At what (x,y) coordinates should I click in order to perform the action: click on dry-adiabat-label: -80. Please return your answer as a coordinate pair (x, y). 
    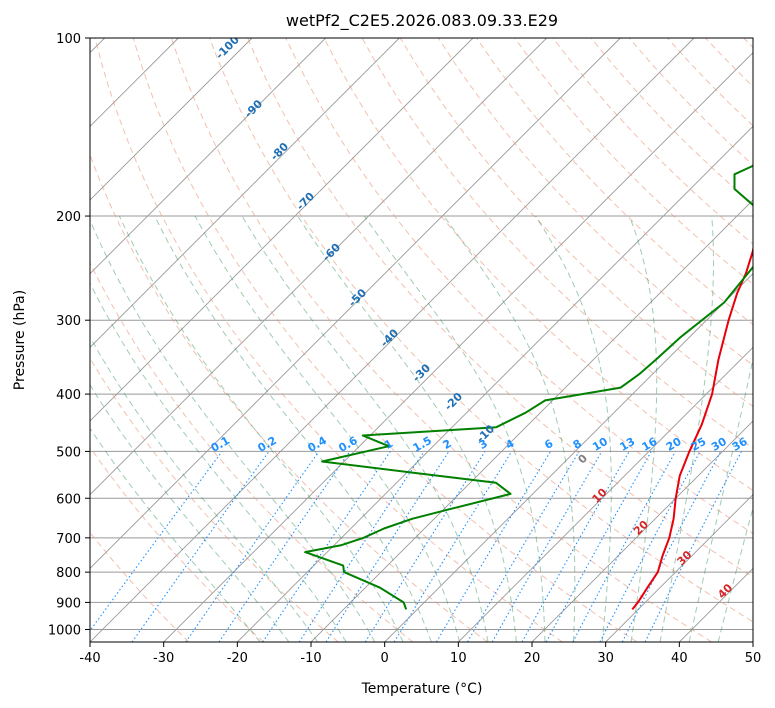
    Looking at the image, I should click on (279, 151).